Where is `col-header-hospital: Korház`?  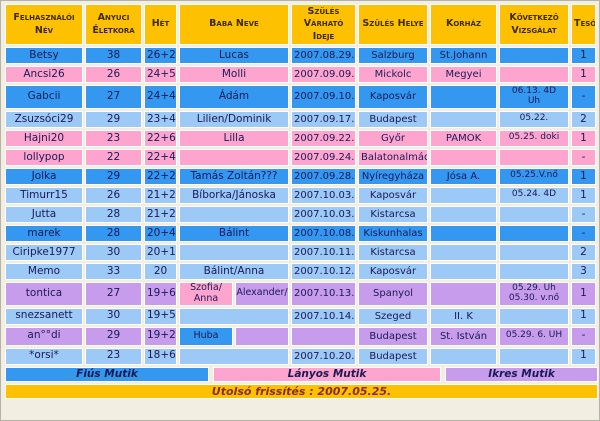
col-header-hospital: Korház is located at coordinates (463, 25).